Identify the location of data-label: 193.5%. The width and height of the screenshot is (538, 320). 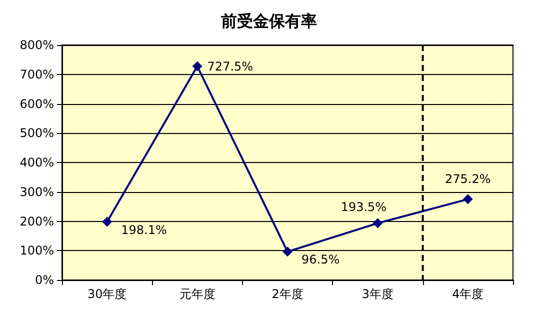
(363, 207).